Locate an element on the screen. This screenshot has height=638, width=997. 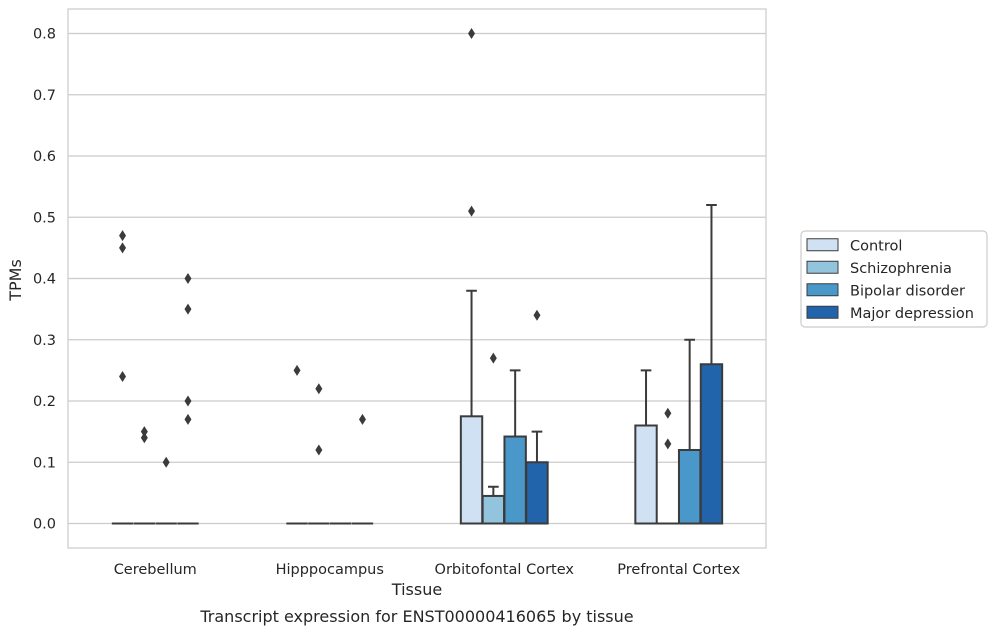
legend-label: Schizophrenia is located at coordinates (901, 269).